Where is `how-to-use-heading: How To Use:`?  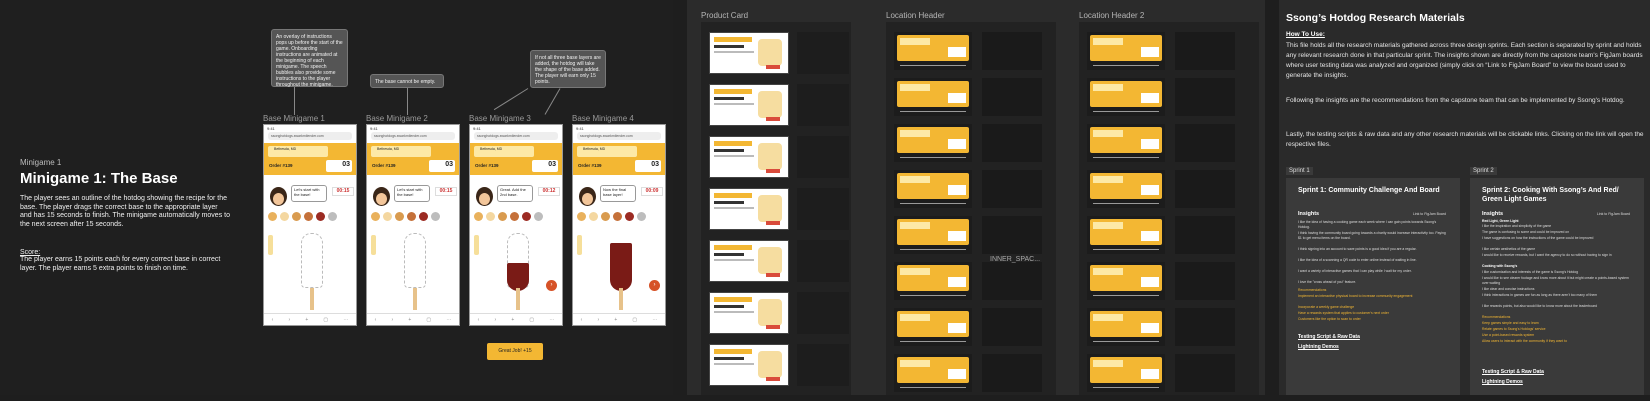
how-to-use-heading: How To Use: is located at coordinates (1305, 34).